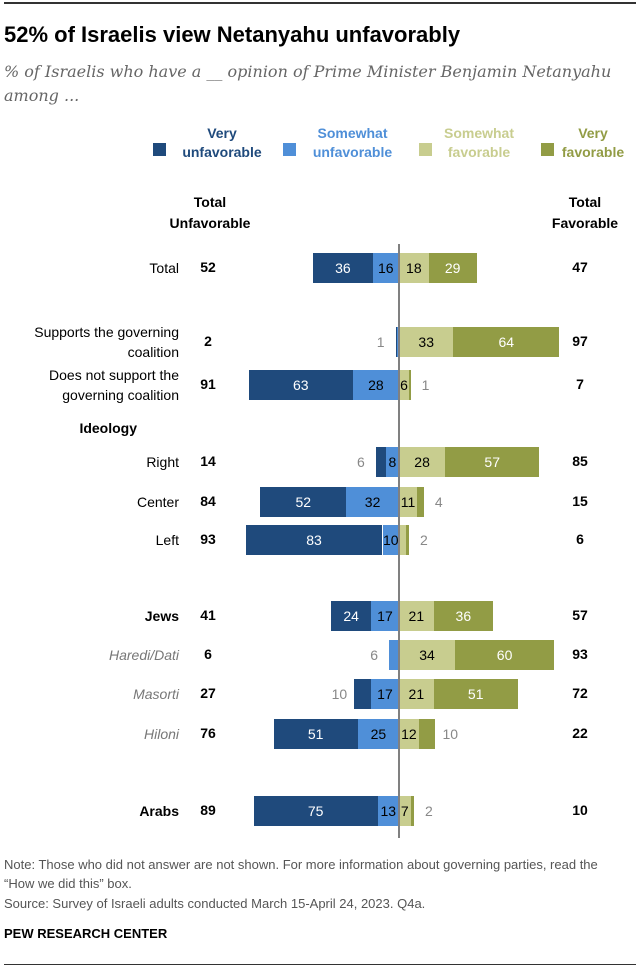  I want to click on data-label: 4, so click(438, 502).